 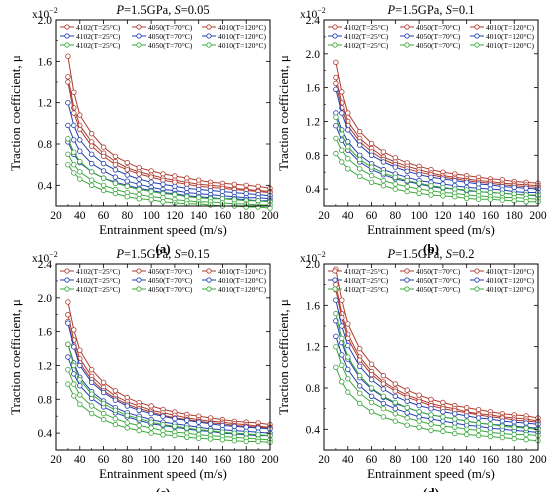 What do you see at coordinates (396, 460) in the screenshot?
I see `x-tick-label: 80` at bounding box center [396, 460].